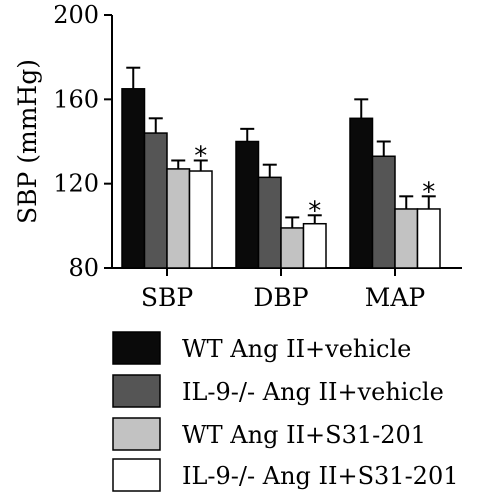  Describe the element at coordinates (76, 99) in the screenshot. I see `y-tick-label-160: 160` at that location.